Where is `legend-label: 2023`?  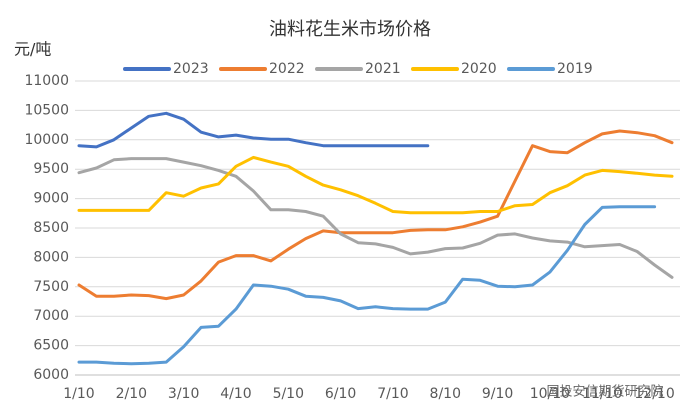
legend-label: 2023 is located at coordinates (191, 69).